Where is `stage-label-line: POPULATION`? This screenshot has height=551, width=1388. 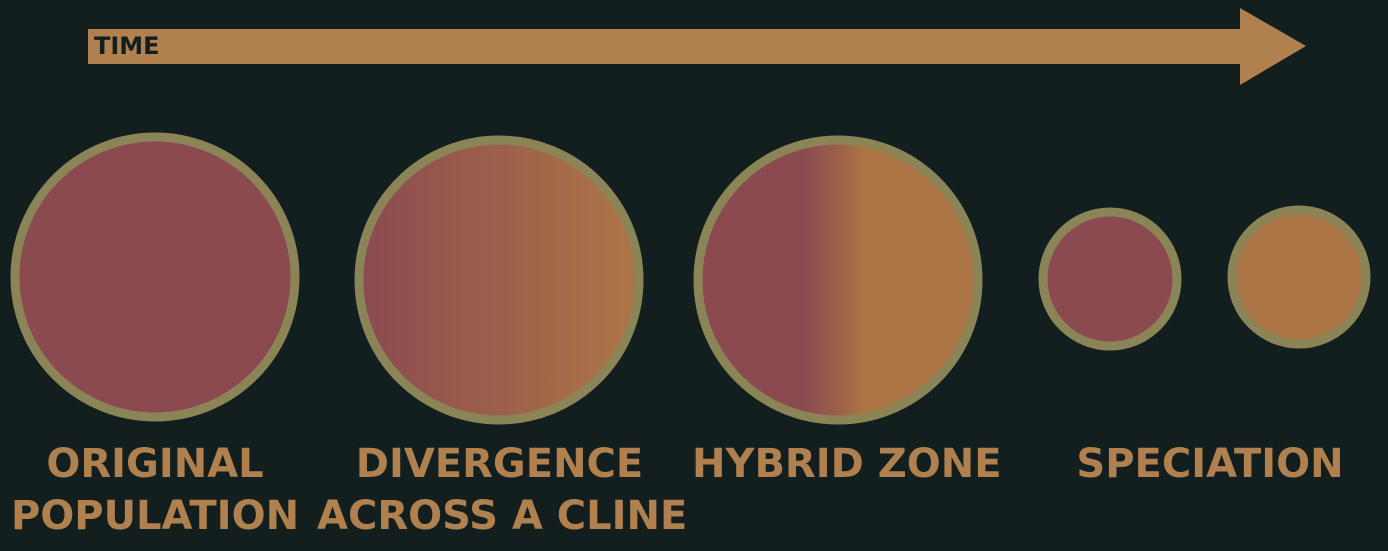
stage-label-line: POPULATION is located at coordinates (155, 516).